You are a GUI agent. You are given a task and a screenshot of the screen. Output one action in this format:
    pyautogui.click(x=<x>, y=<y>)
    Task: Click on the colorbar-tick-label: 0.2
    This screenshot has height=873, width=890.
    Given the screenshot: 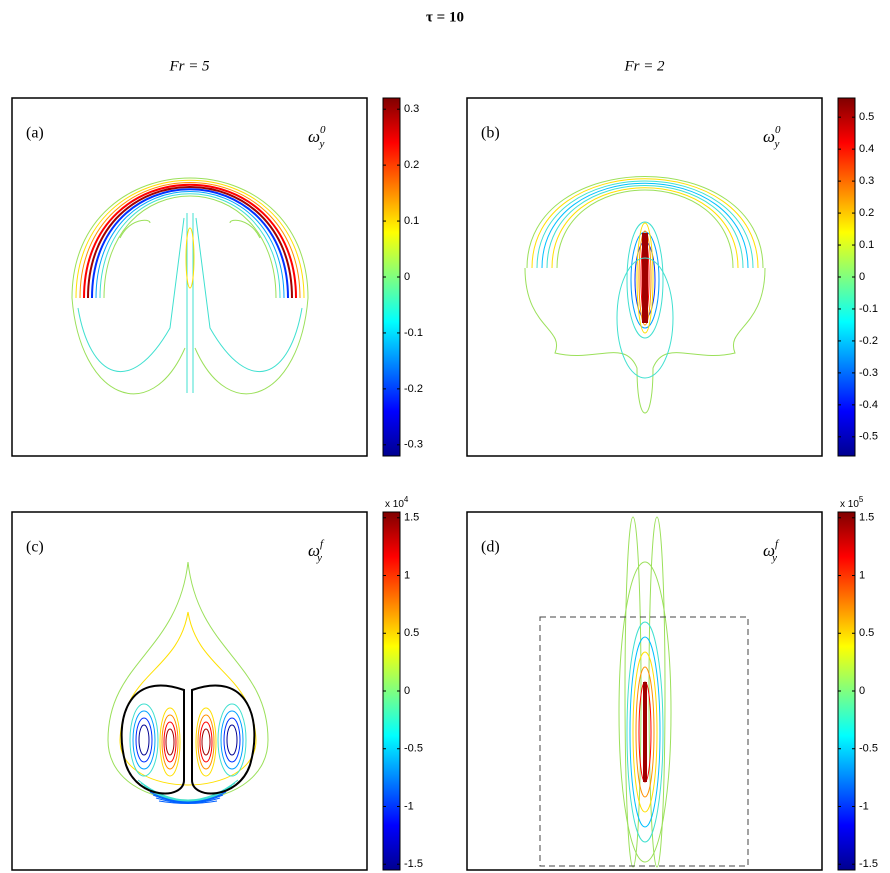 What is the action you would take?
    pyautogui.click(x=866, y=213)
    